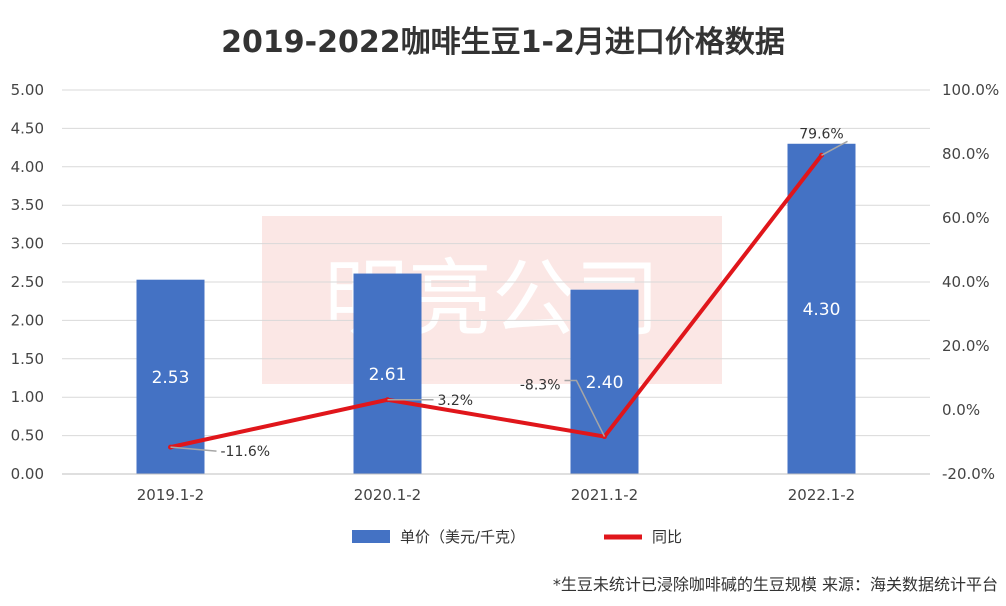 Image resolution: width=1006 pixels, height=606 pixels. I want to click on bar-value-labels: 2.53 2.61 2.40 4.30, so click(496, 346).